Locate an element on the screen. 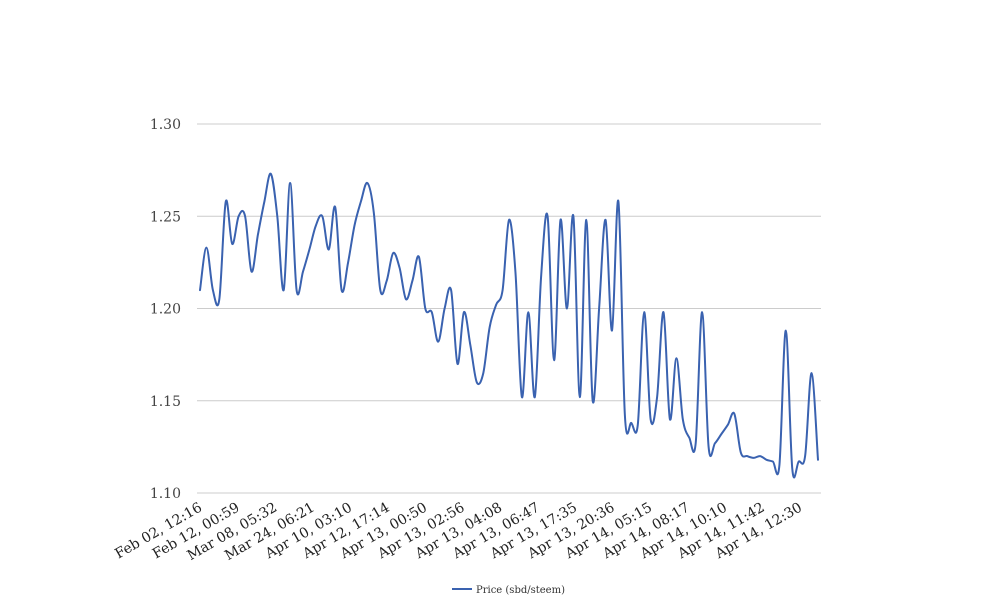 This screenshot has width=1008, height=616. legend: Price (sbd/steem) is located at coordinates (508, 590).